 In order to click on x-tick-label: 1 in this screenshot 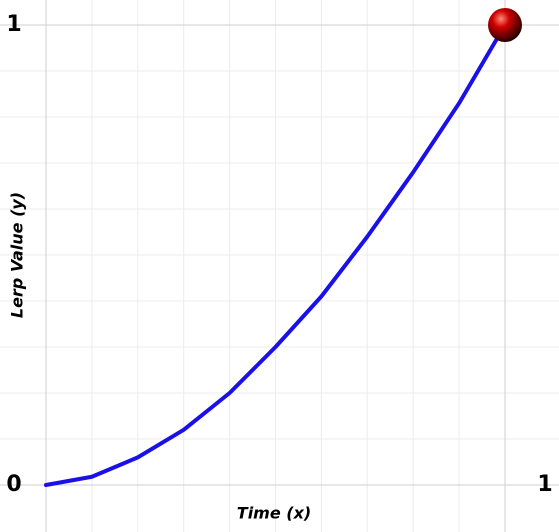, I will do `click(544, 484)`.